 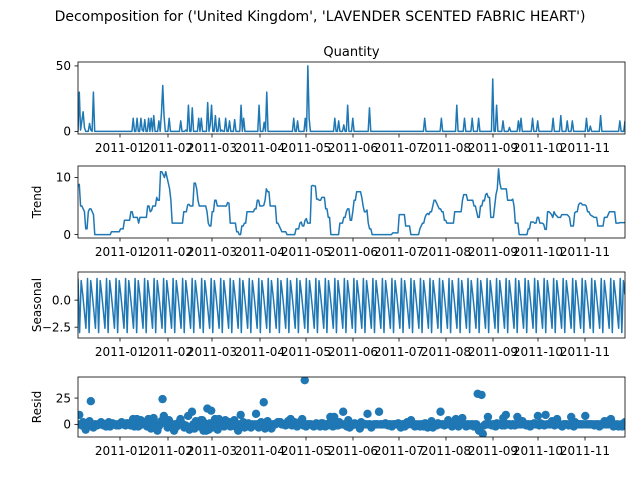 What do you see at coordinates (37, 305) in the screenshot?
I see `y-axis-label: Seasonal` at bounding box center [37, 305].